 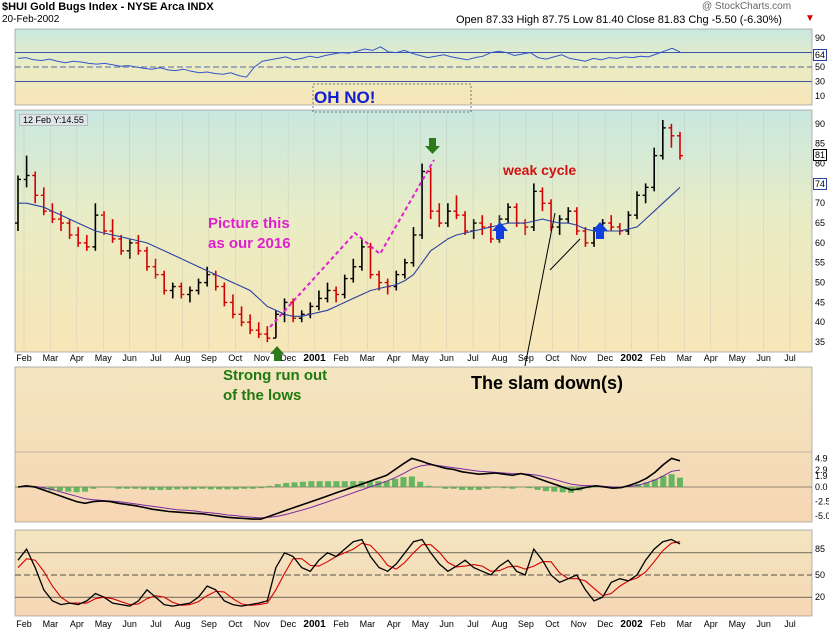 I want to click on weak-cycle-text: weak cycle, so click(x=540, y=170).